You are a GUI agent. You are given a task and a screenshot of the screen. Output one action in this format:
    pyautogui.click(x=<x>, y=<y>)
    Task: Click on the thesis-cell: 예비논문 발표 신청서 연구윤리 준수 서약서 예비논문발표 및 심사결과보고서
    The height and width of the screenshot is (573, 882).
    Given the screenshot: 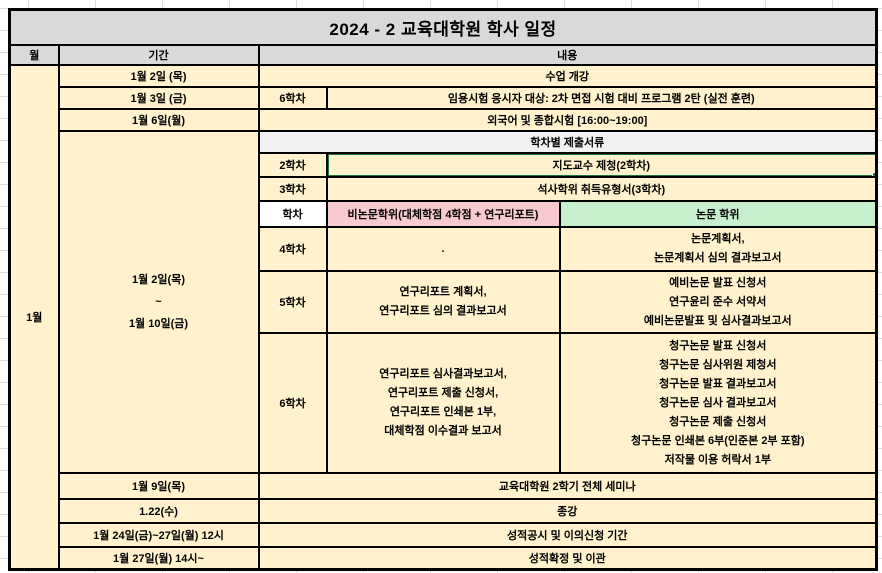 What is the action you would take?
    pyautogui.click(x=718, y=302)
    